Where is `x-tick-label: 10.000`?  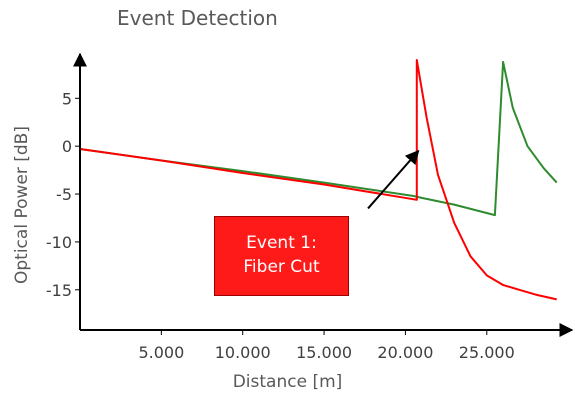
x-tick-label: 10.000 is located at coordinates (243, 352).